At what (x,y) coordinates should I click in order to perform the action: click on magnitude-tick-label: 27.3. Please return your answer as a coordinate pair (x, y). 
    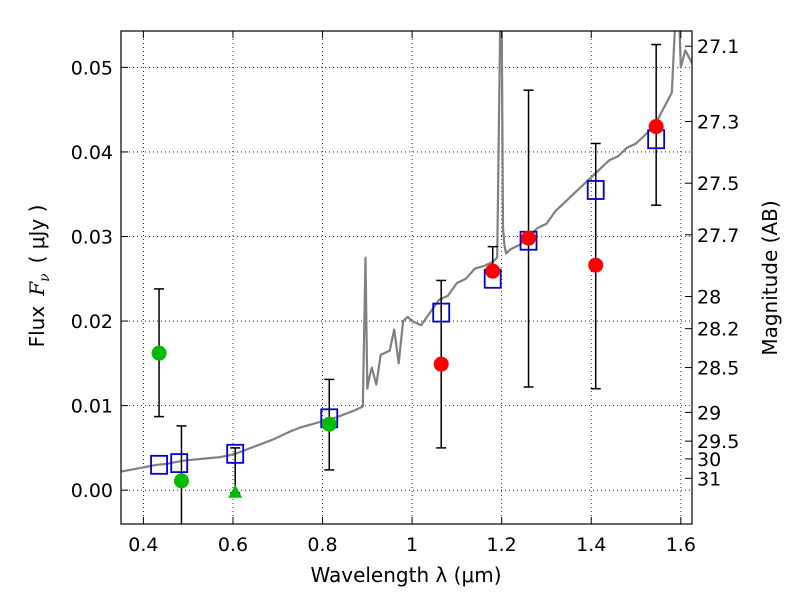
    Looking at the image, I should click on (718, 122).